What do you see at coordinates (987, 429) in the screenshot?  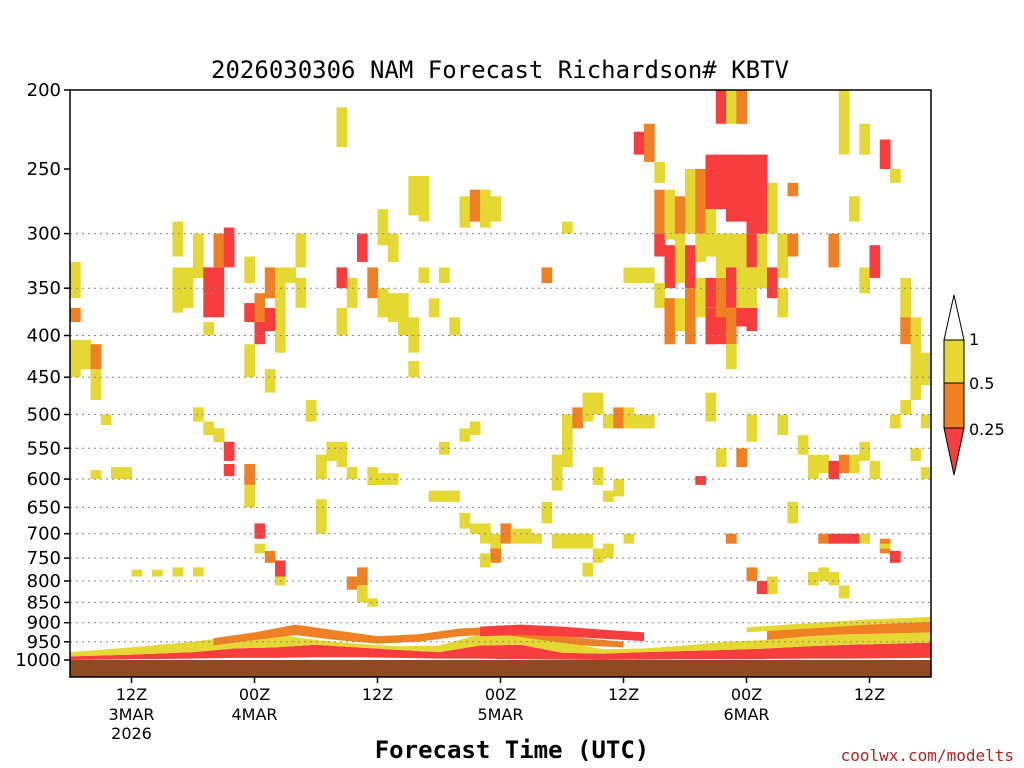 I see `legend-label-0-25: 0.25` at bounding box center [987, 429].